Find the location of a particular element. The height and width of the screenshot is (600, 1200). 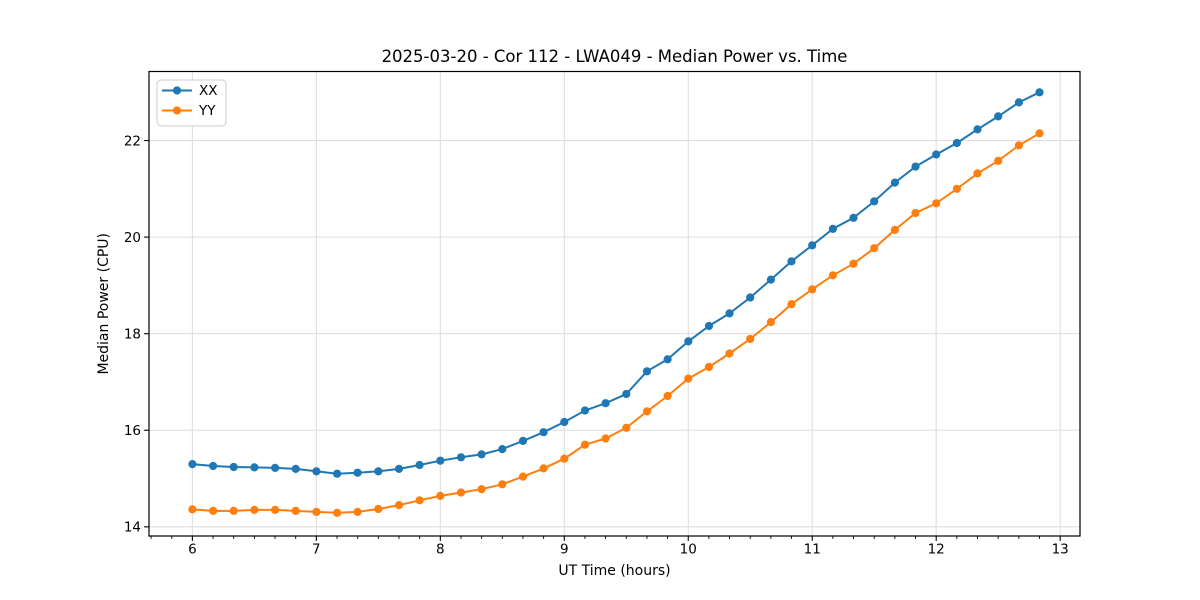

x-axis-label: UT Time (hours) is located at coordinates (614, 571).